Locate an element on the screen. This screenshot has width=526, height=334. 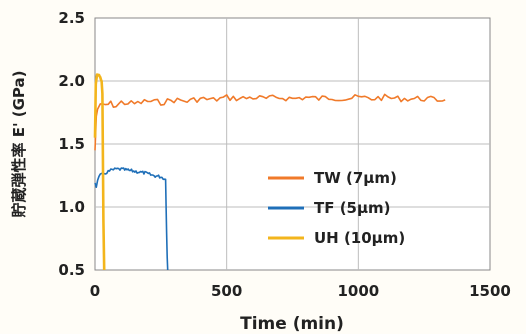
x-tick-label: 500 is located at coordinates (226, 291).